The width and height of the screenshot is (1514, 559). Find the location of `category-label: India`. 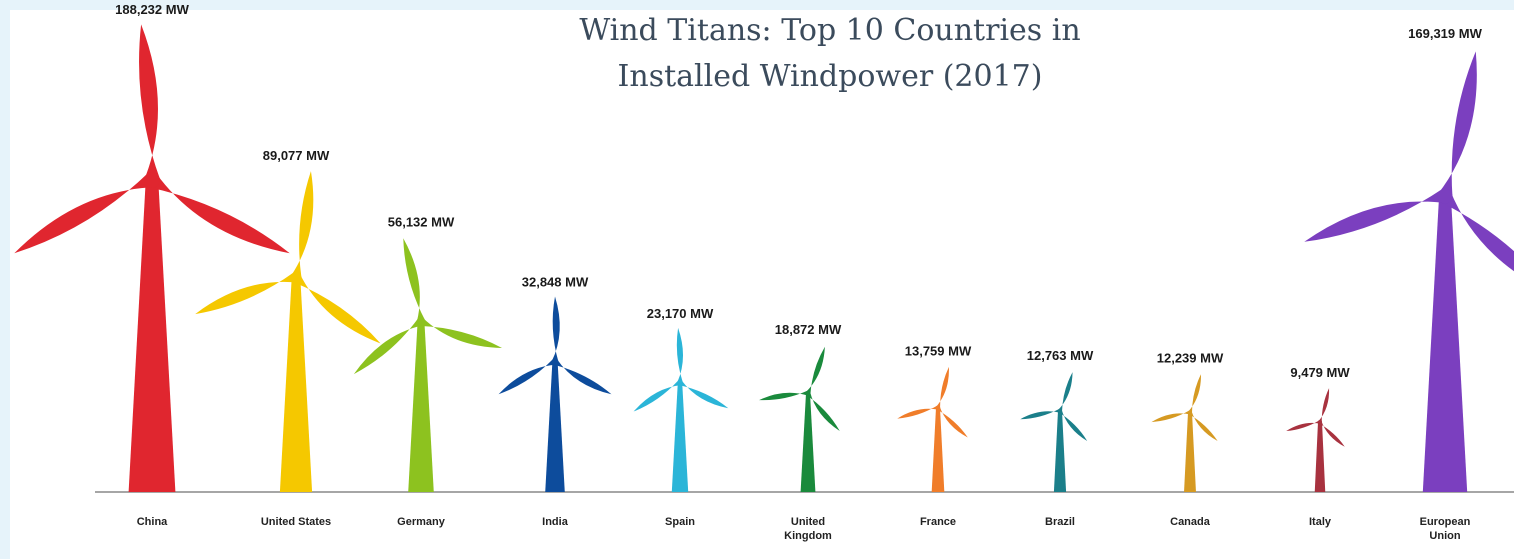

category-label: India is located at coordinates (555, 522).